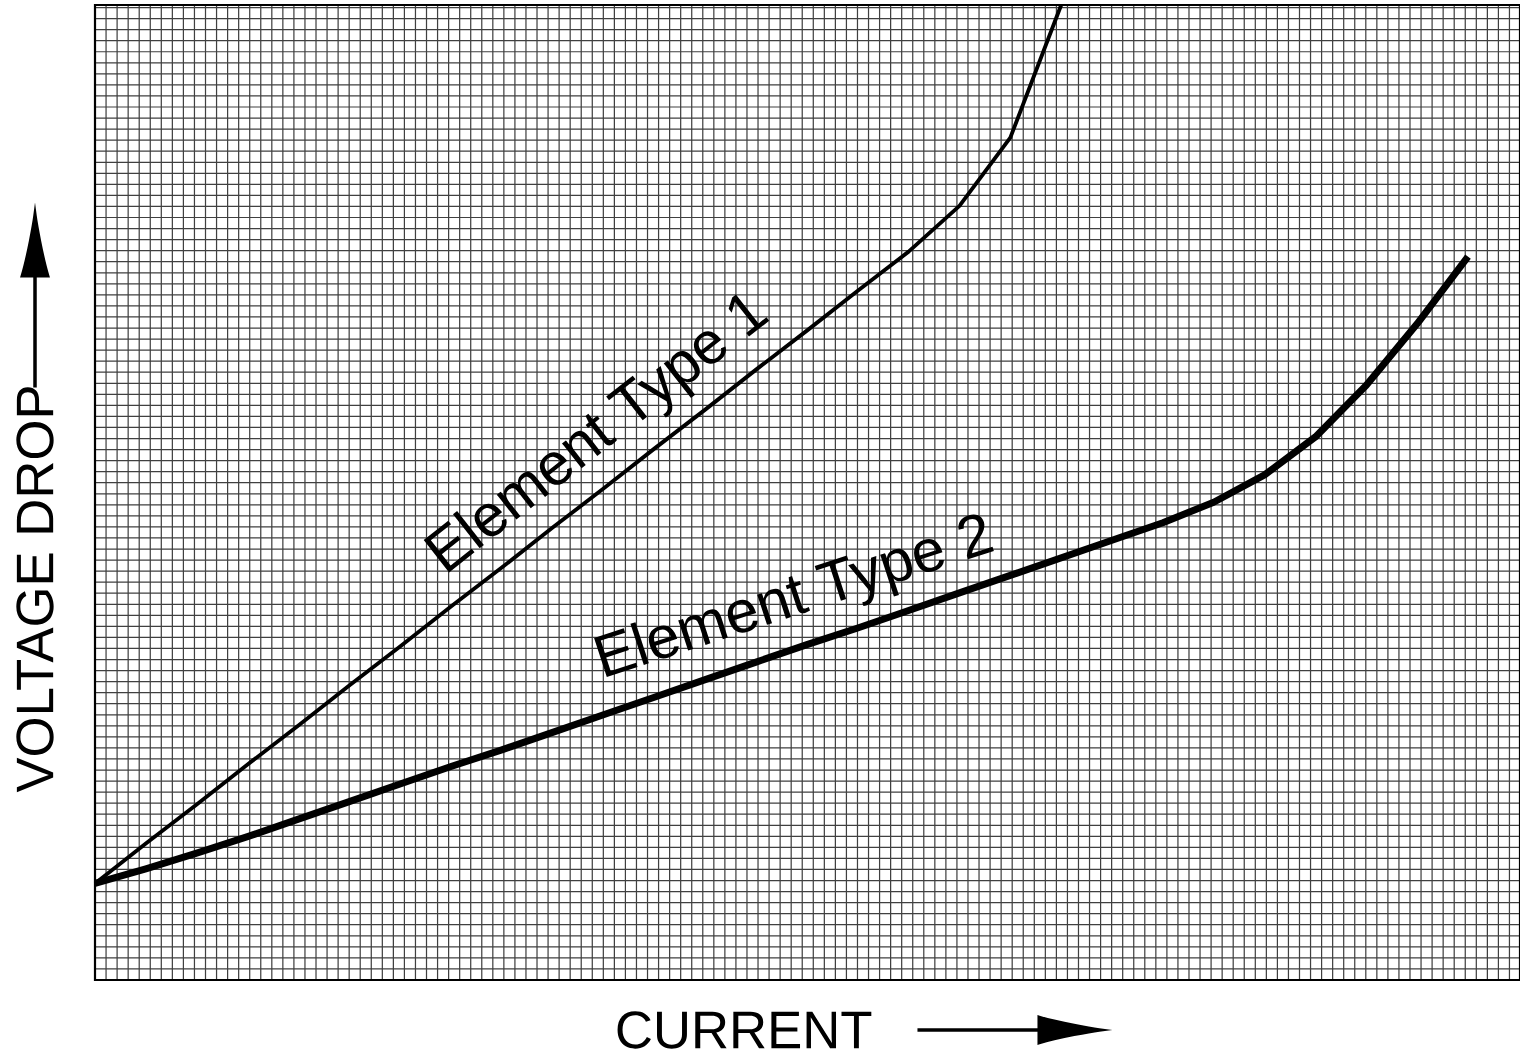 Image resolution: width=1520 pixels, height=1054 pixels. What do you see at coordinates (35, 590) in the screenshot?
I see `y-axis-title: VOLTAGE DROP` at bounding box center [35, 590].